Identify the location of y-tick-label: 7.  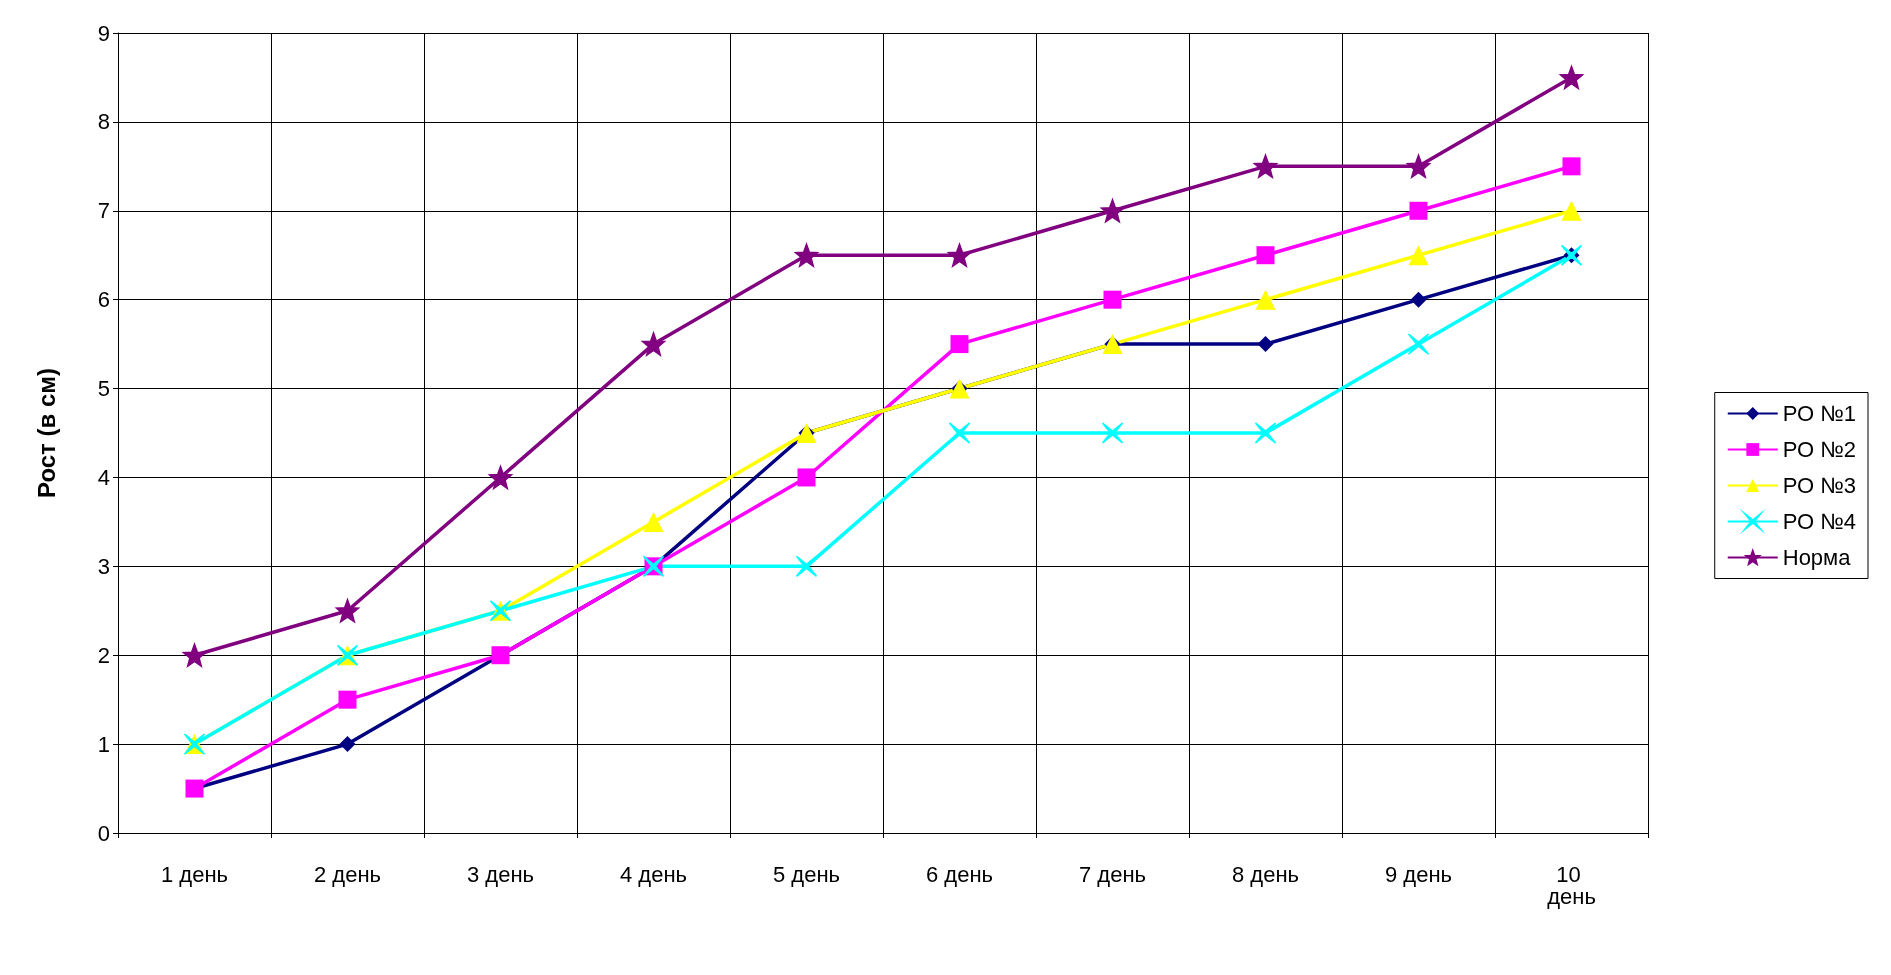
(103, 211).